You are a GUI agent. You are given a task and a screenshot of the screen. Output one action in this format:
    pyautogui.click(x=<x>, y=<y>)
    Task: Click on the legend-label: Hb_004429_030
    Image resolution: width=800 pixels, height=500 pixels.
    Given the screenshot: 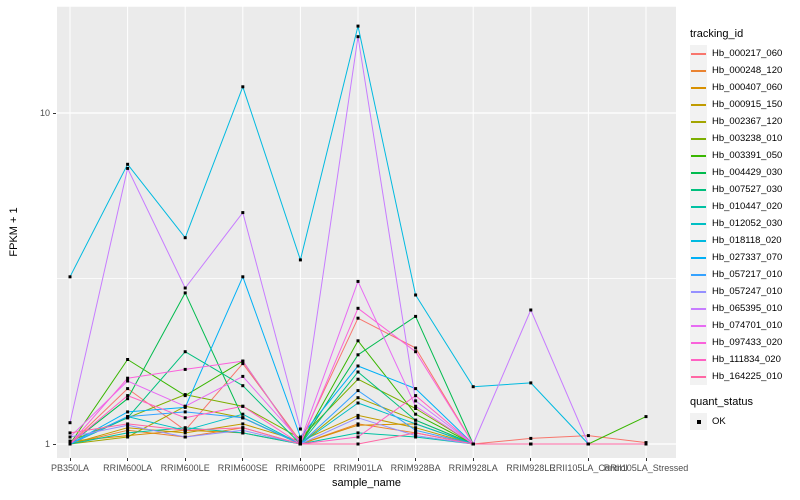 What is the action you would take?
    pyautogui.click(x=747, y=172)
    